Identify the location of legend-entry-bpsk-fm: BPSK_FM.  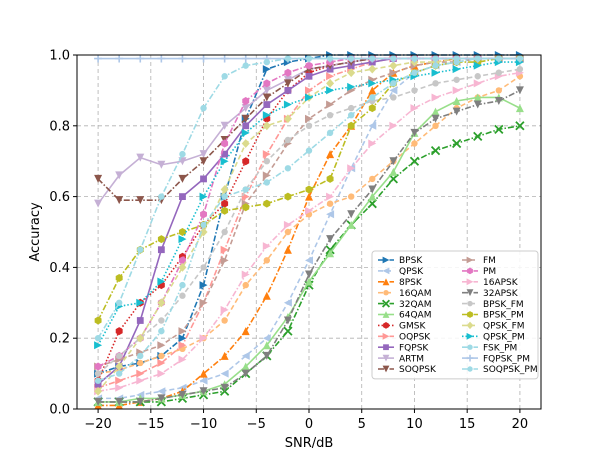
(493, 305).